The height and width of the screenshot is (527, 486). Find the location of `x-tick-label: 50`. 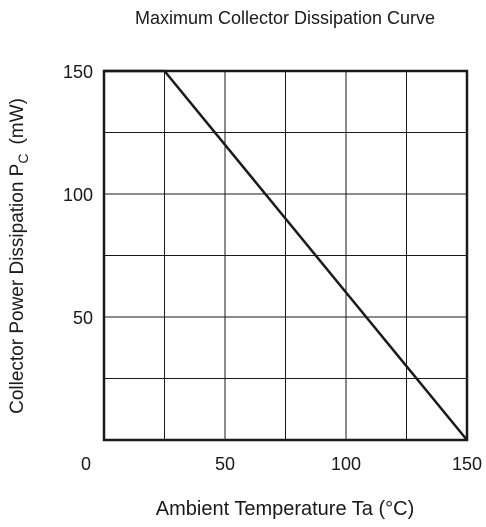

x-tick-label: 50 is located at coordinates (225, 464).